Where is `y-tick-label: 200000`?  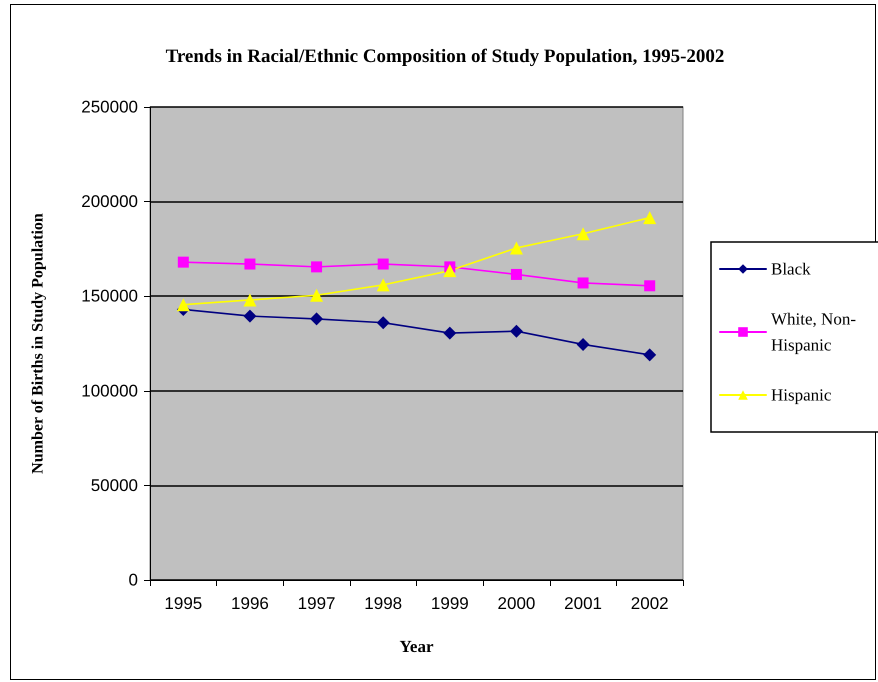 y-tick-label: 200000 is located at coordinates (109, 202).